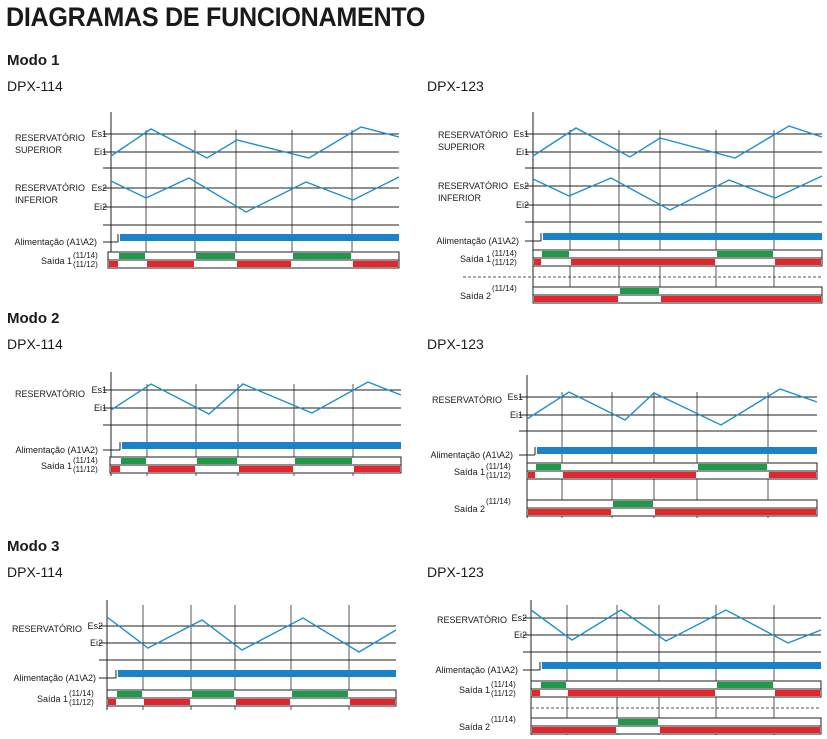 Image resolution: width=827 pixels, height=739 pixels. Describe the element at coordinates (503, 693) in the screenshot. I see `mode-3-dpx-123-relay-1-label-nc-label: (11/12)` at that location.